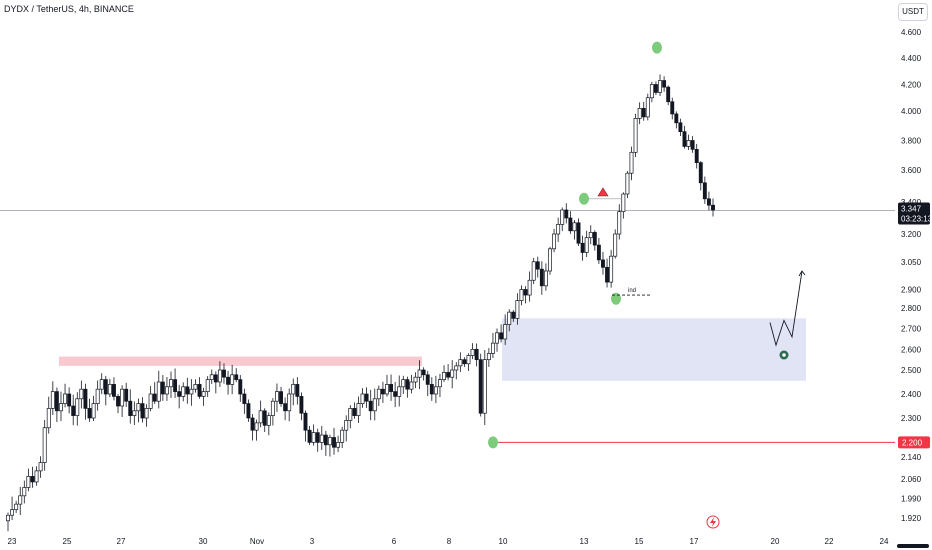  Describe the element at coordinates (312, 541) in the screenshot. I see `x-tick-label: 3` at that location.